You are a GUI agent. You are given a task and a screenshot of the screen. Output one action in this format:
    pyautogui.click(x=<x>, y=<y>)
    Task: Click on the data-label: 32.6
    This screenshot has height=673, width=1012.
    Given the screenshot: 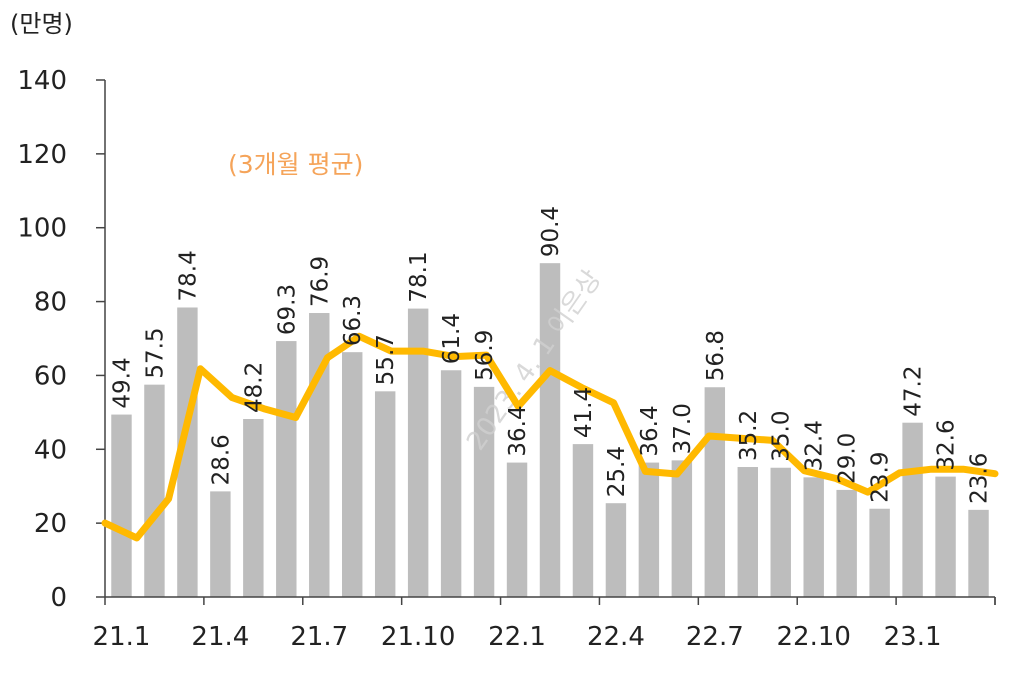 What is the action you would take?
    pyautogui.click(x=947, y=444)
    